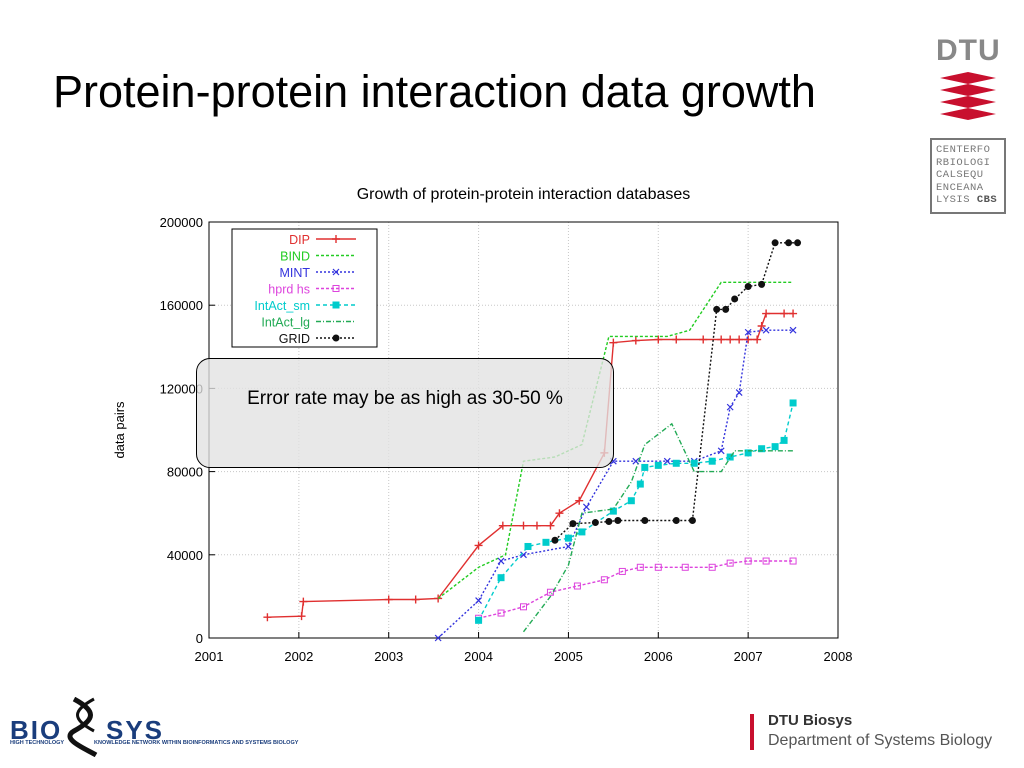  What do you see at coordinates (960, 175) in the screenshot?
I see `cbs-line: CALSEQU` at bounding box center [960, 175].